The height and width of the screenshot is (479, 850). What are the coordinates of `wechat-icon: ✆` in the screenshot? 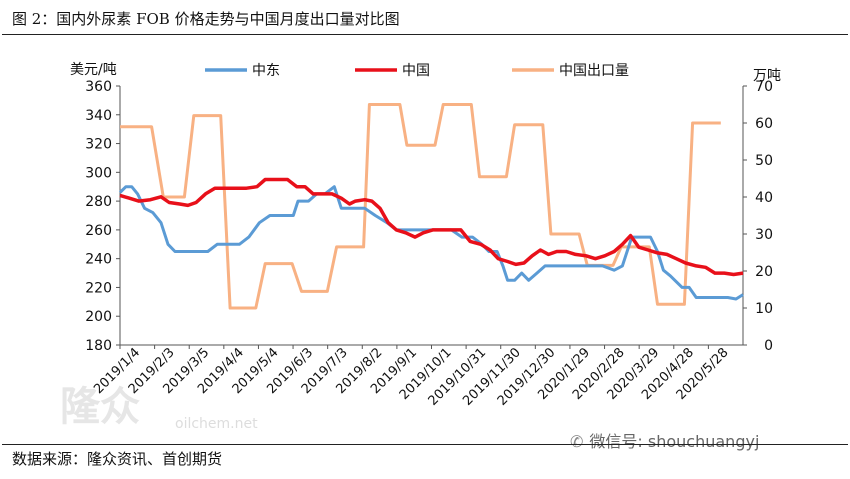 It's located at (577, 441).